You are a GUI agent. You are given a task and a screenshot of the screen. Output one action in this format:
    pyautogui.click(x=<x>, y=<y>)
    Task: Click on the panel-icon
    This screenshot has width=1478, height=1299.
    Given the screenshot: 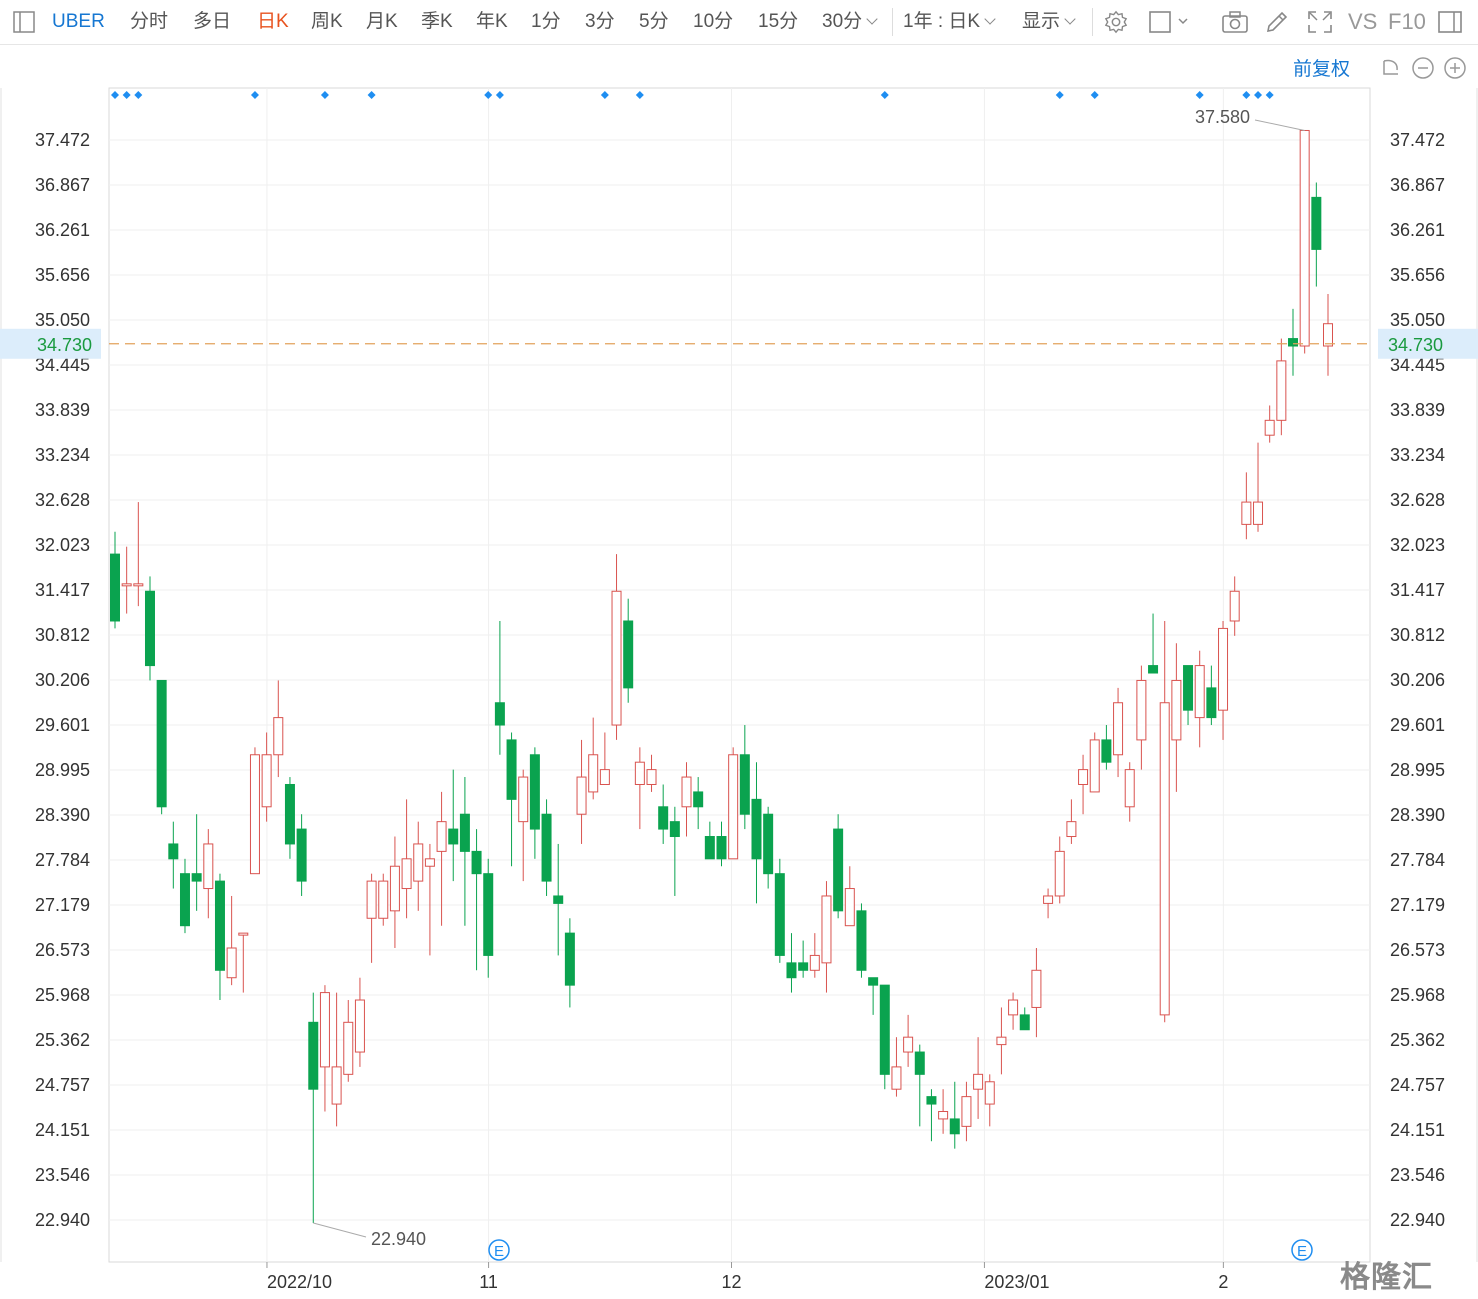 What is the action you would take?
    pyautogui.click(x=1450, y=22)
    